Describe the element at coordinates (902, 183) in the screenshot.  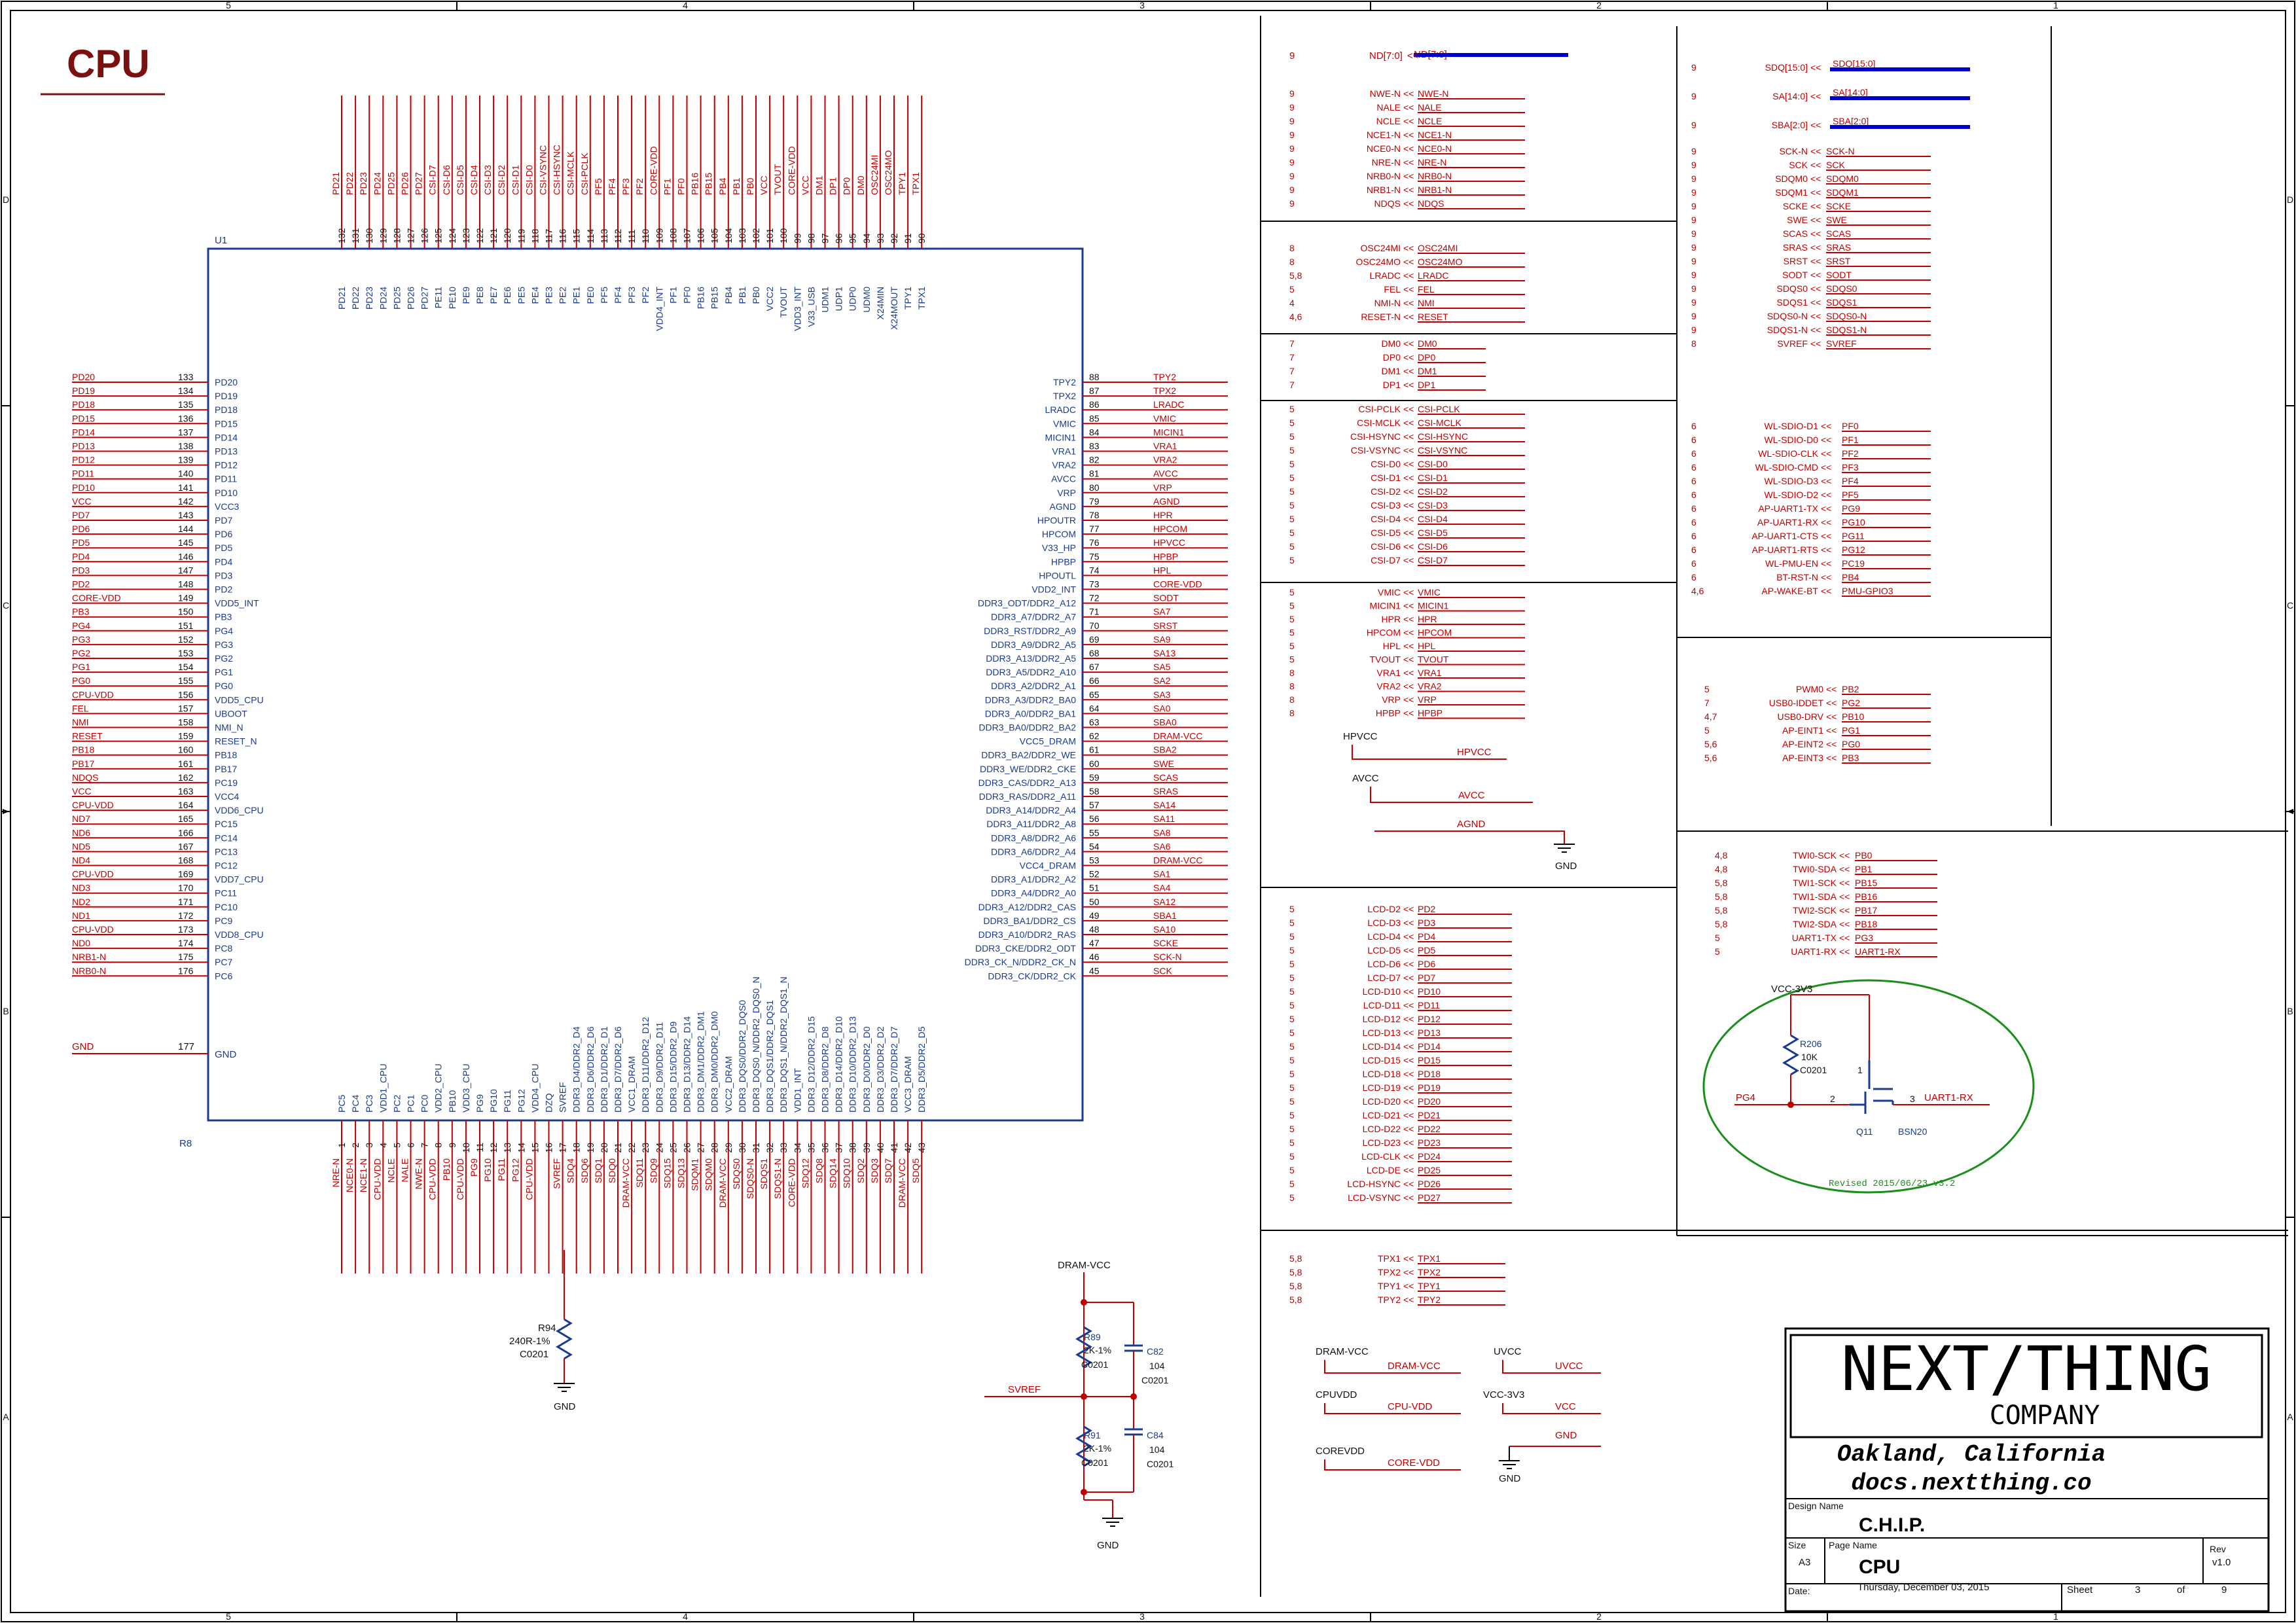
I see `top-pin-net: TPY1` at that location.